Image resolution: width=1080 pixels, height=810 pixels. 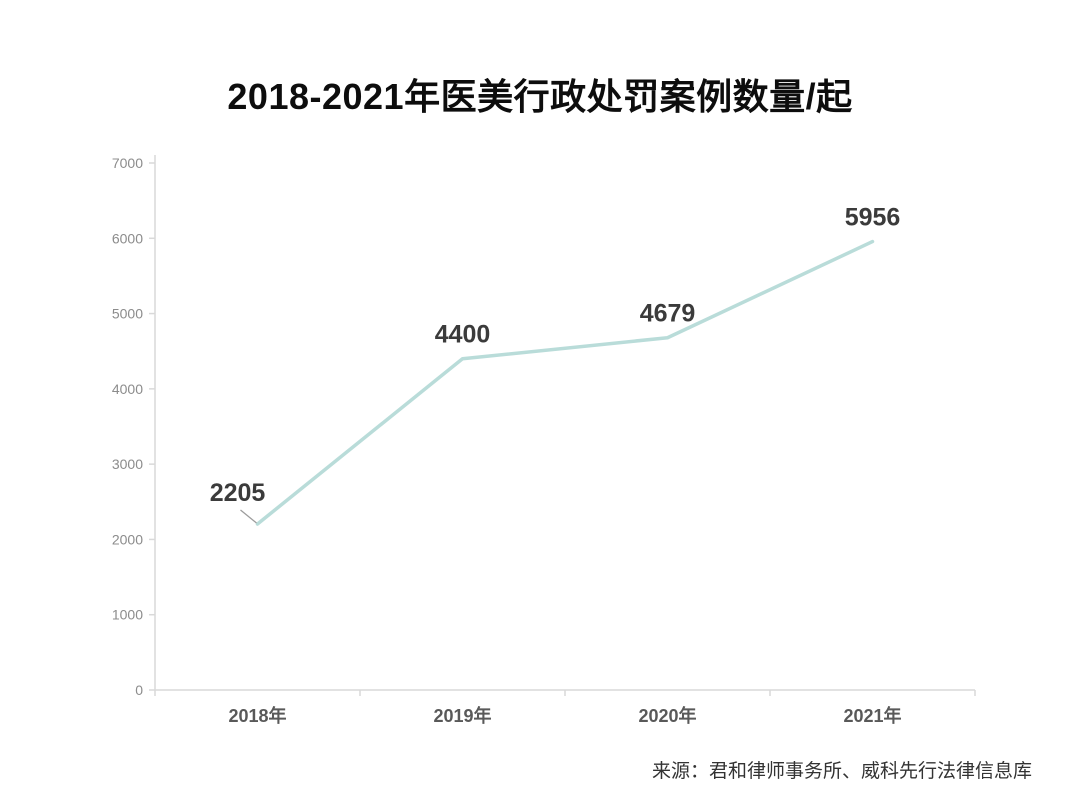 What do you see at coordinates (463, 335) in the screenshot?
I see `data-point-label: 4400` at bounding box center [463, 335].